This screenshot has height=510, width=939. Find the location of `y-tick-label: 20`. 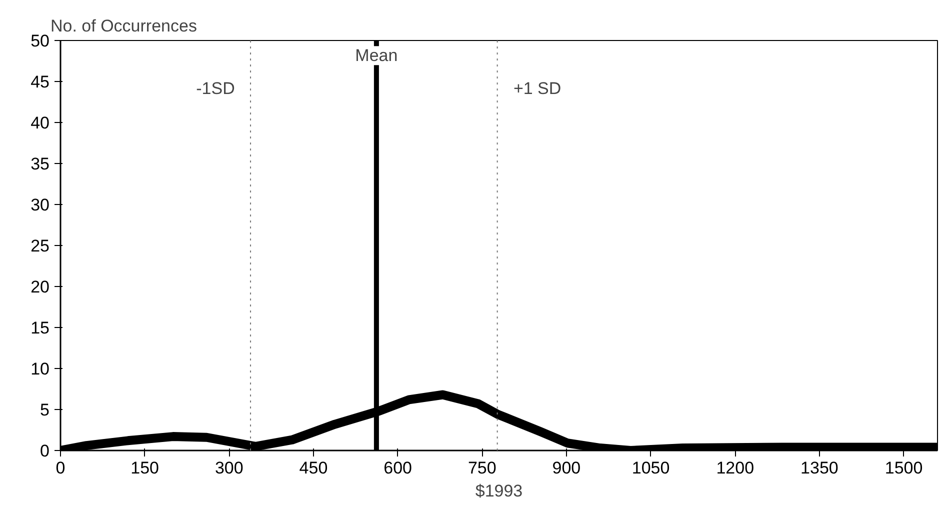

y-tick-label: 20 is located at coordinates (40, 287).